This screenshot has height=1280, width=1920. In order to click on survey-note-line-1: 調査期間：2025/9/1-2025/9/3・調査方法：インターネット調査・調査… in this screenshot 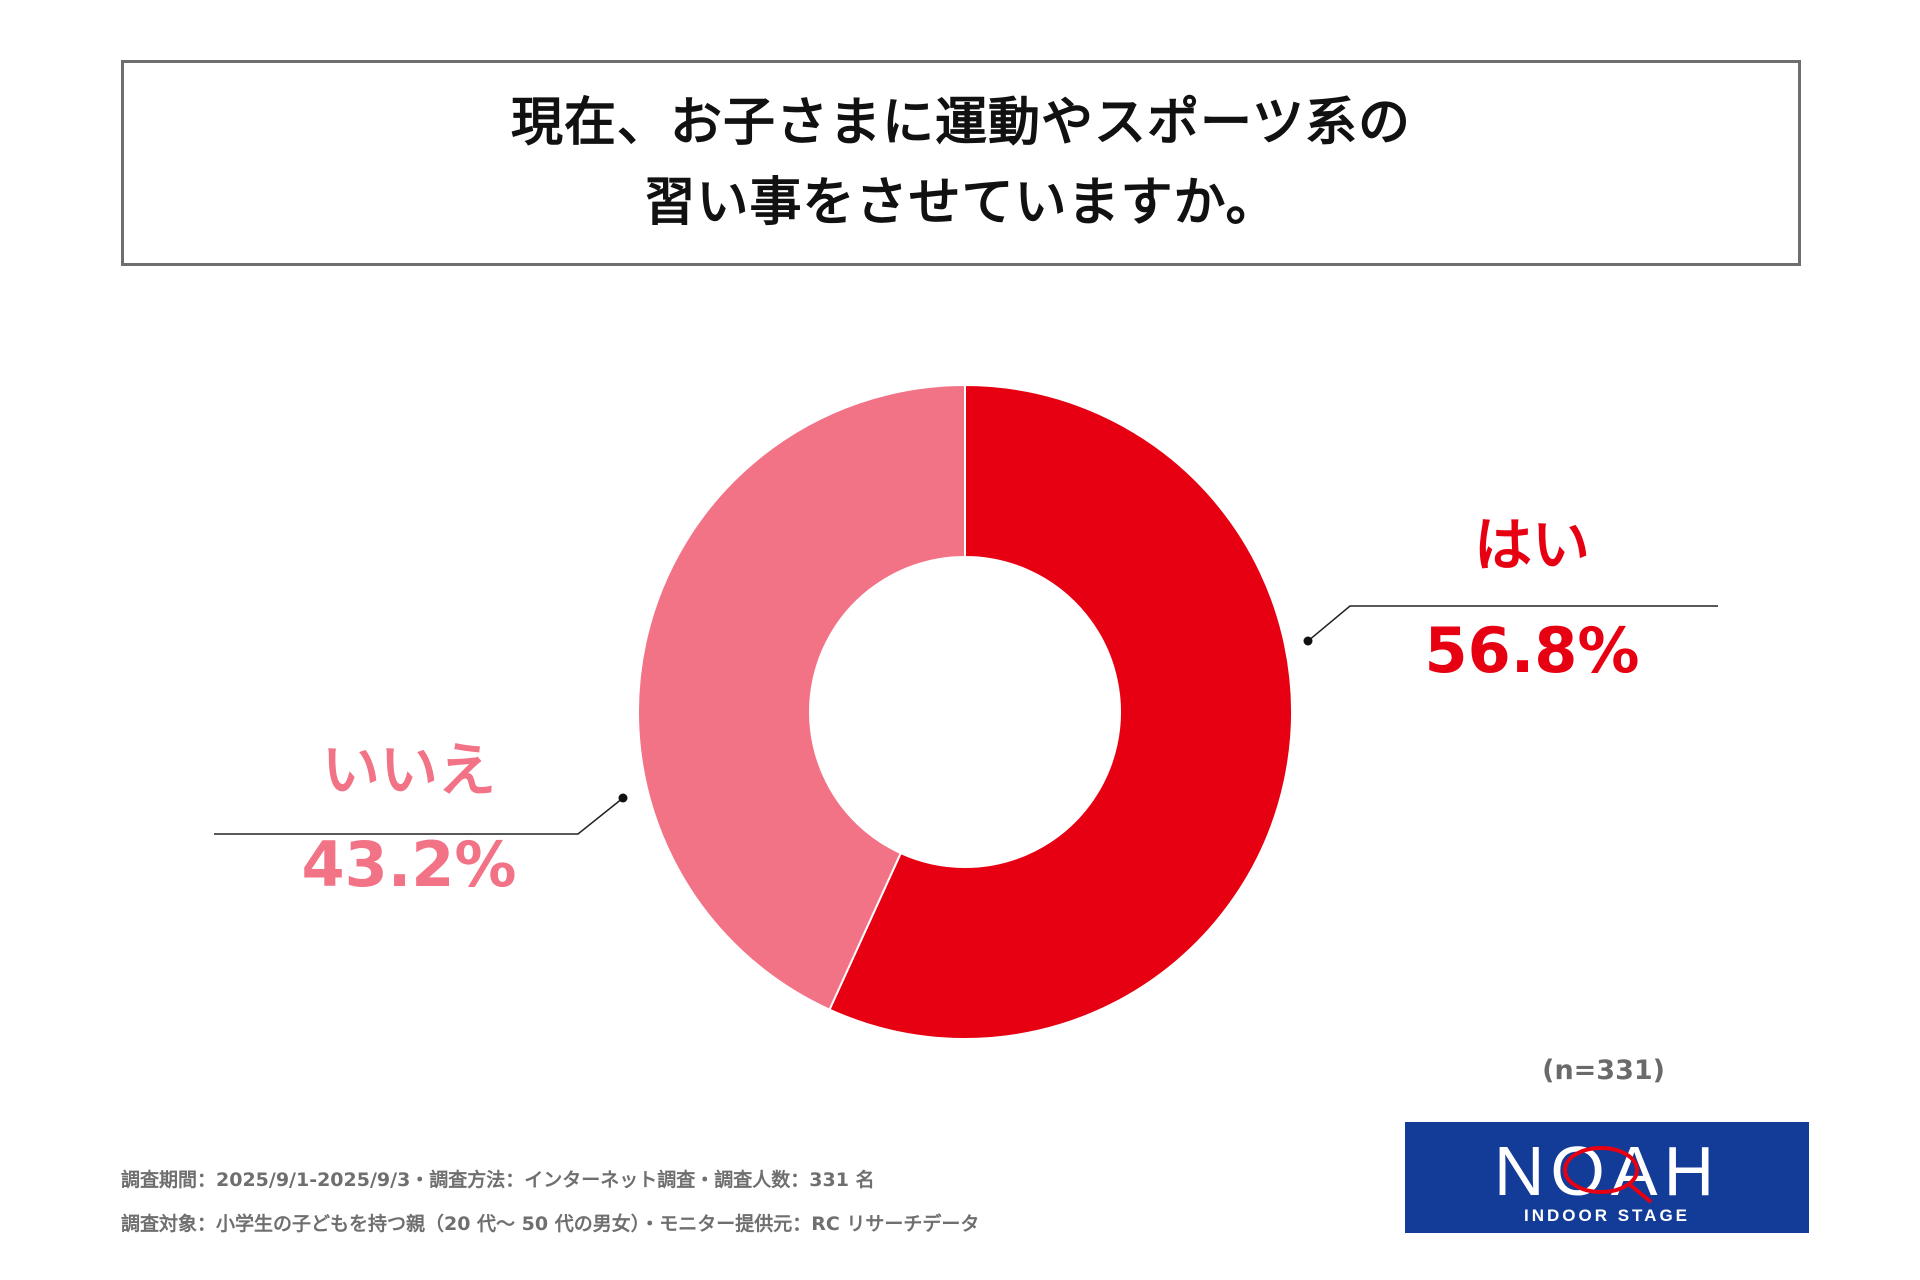, I will do `click(498, 1180)`.